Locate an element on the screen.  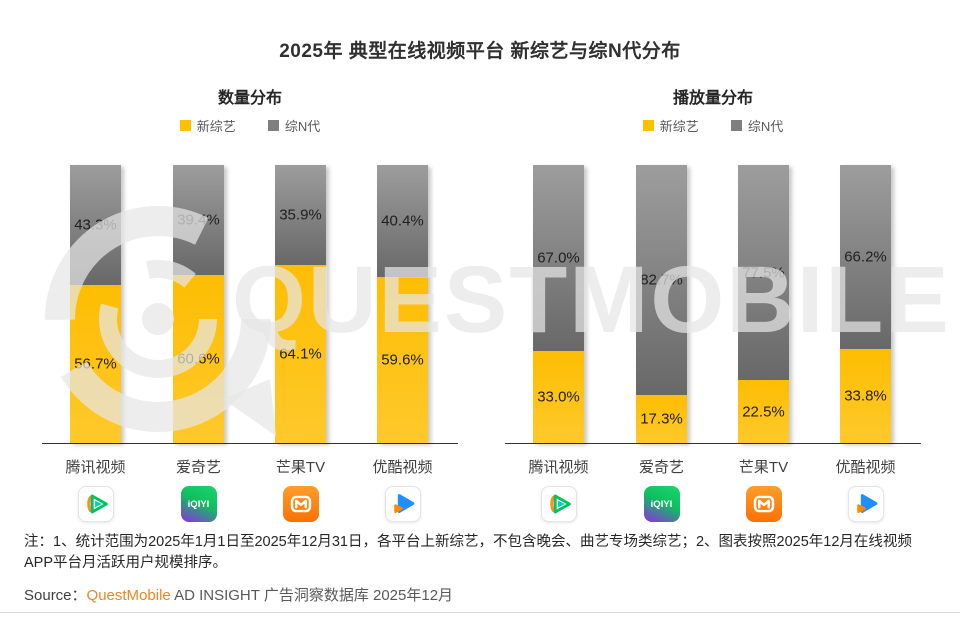
segment-new-variety: 33.8% is located at coordinates (865, 396).